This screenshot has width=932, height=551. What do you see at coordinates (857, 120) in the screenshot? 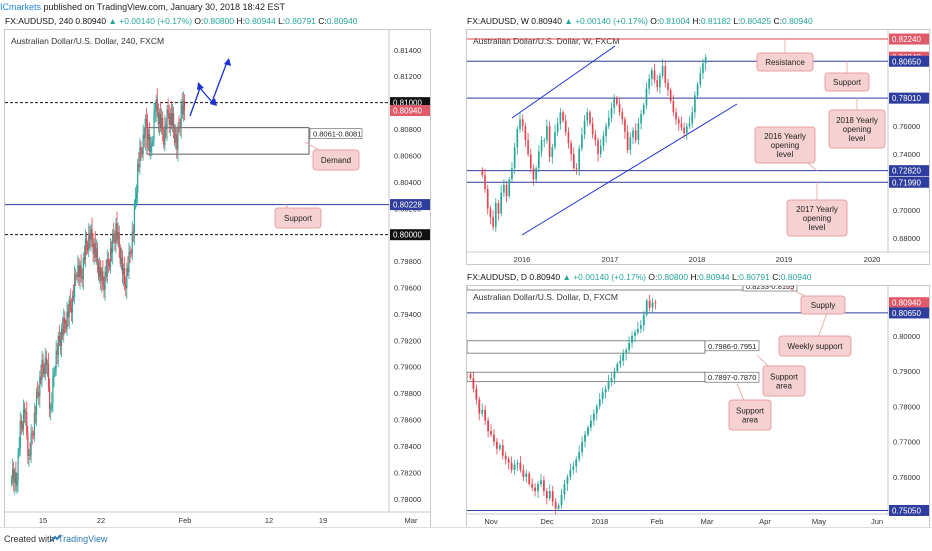
I see `callout-label: 2018 Yearly` at bounding box center [857, 120].